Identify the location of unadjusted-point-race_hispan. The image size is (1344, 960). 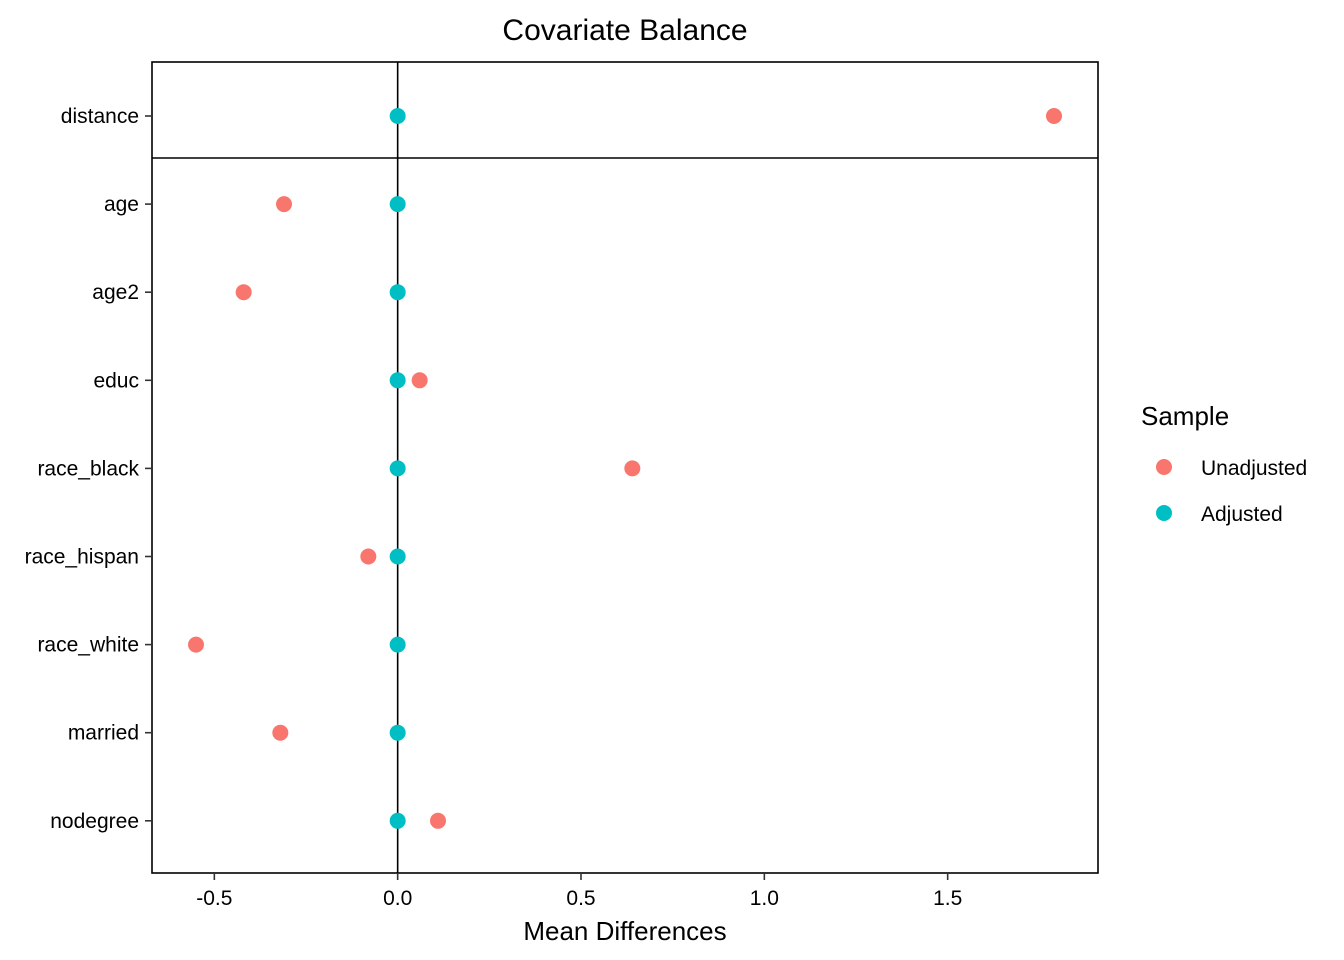
(368, 556).